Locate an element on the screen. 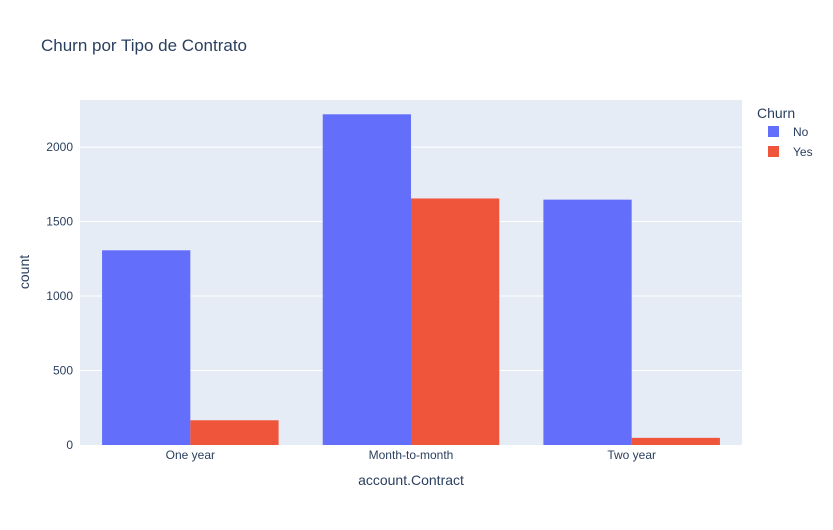 The height and width of the screenshot is (530, 833). y-axis-ticks: 0 500 1000 1500 2000 is located at coordinates (59, 296).